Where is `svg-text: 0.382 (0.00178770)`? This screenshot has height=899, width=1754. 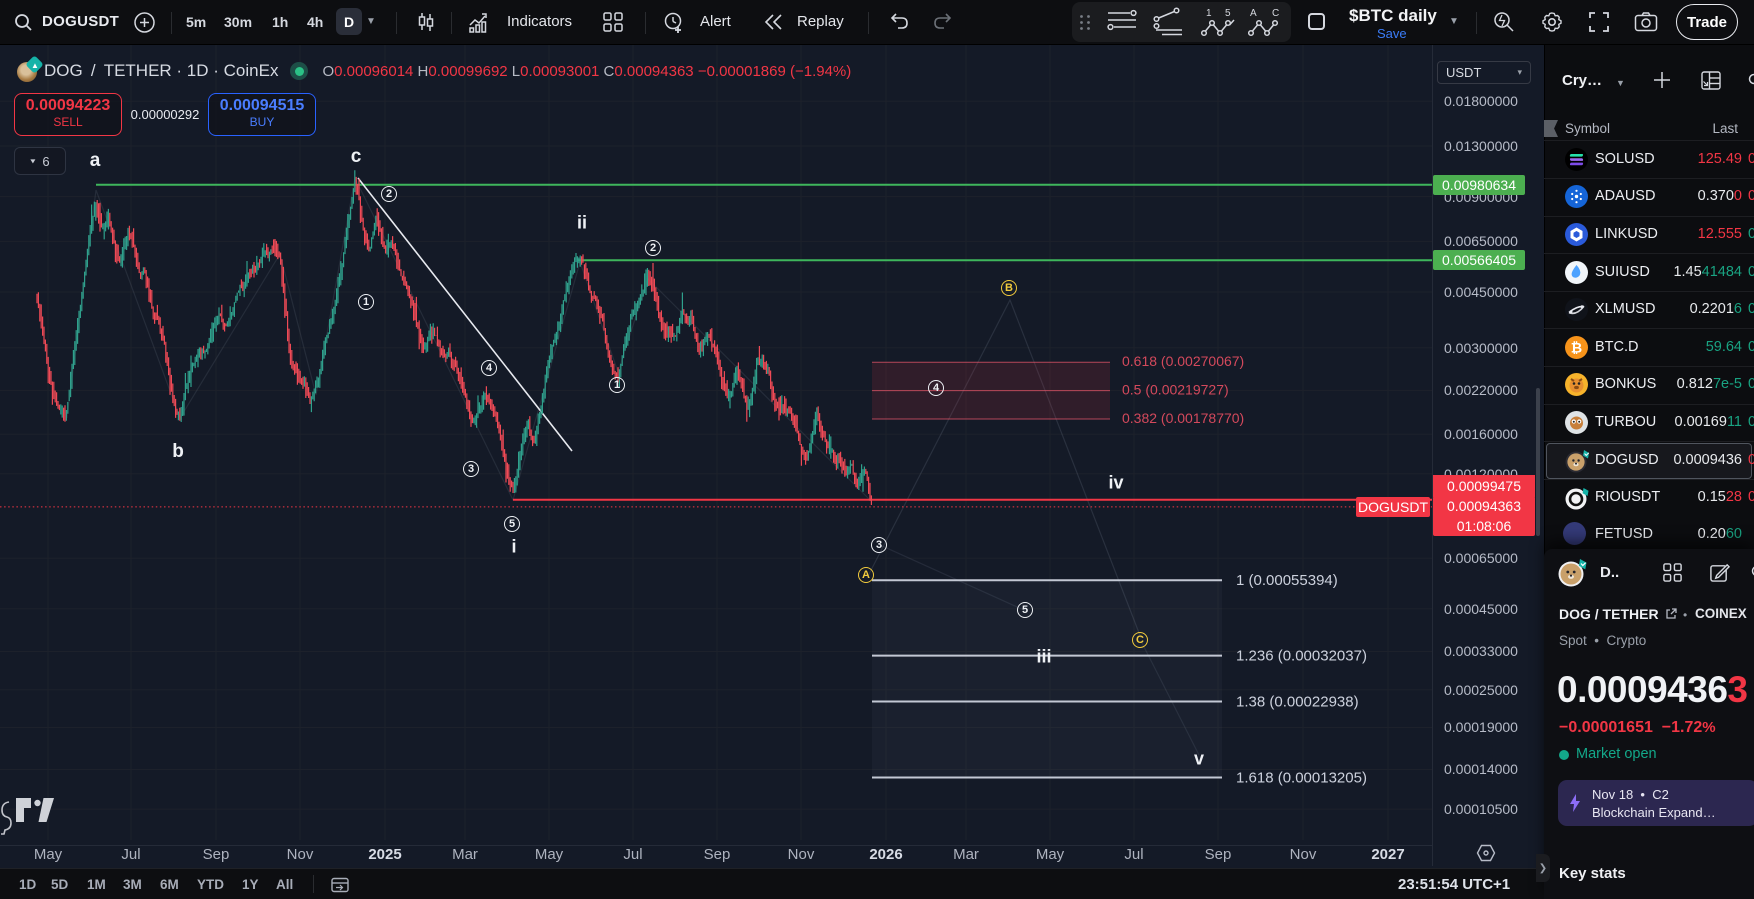 svg-text: 0.382 (0.00178770) is located at coordinates (1183, 418).